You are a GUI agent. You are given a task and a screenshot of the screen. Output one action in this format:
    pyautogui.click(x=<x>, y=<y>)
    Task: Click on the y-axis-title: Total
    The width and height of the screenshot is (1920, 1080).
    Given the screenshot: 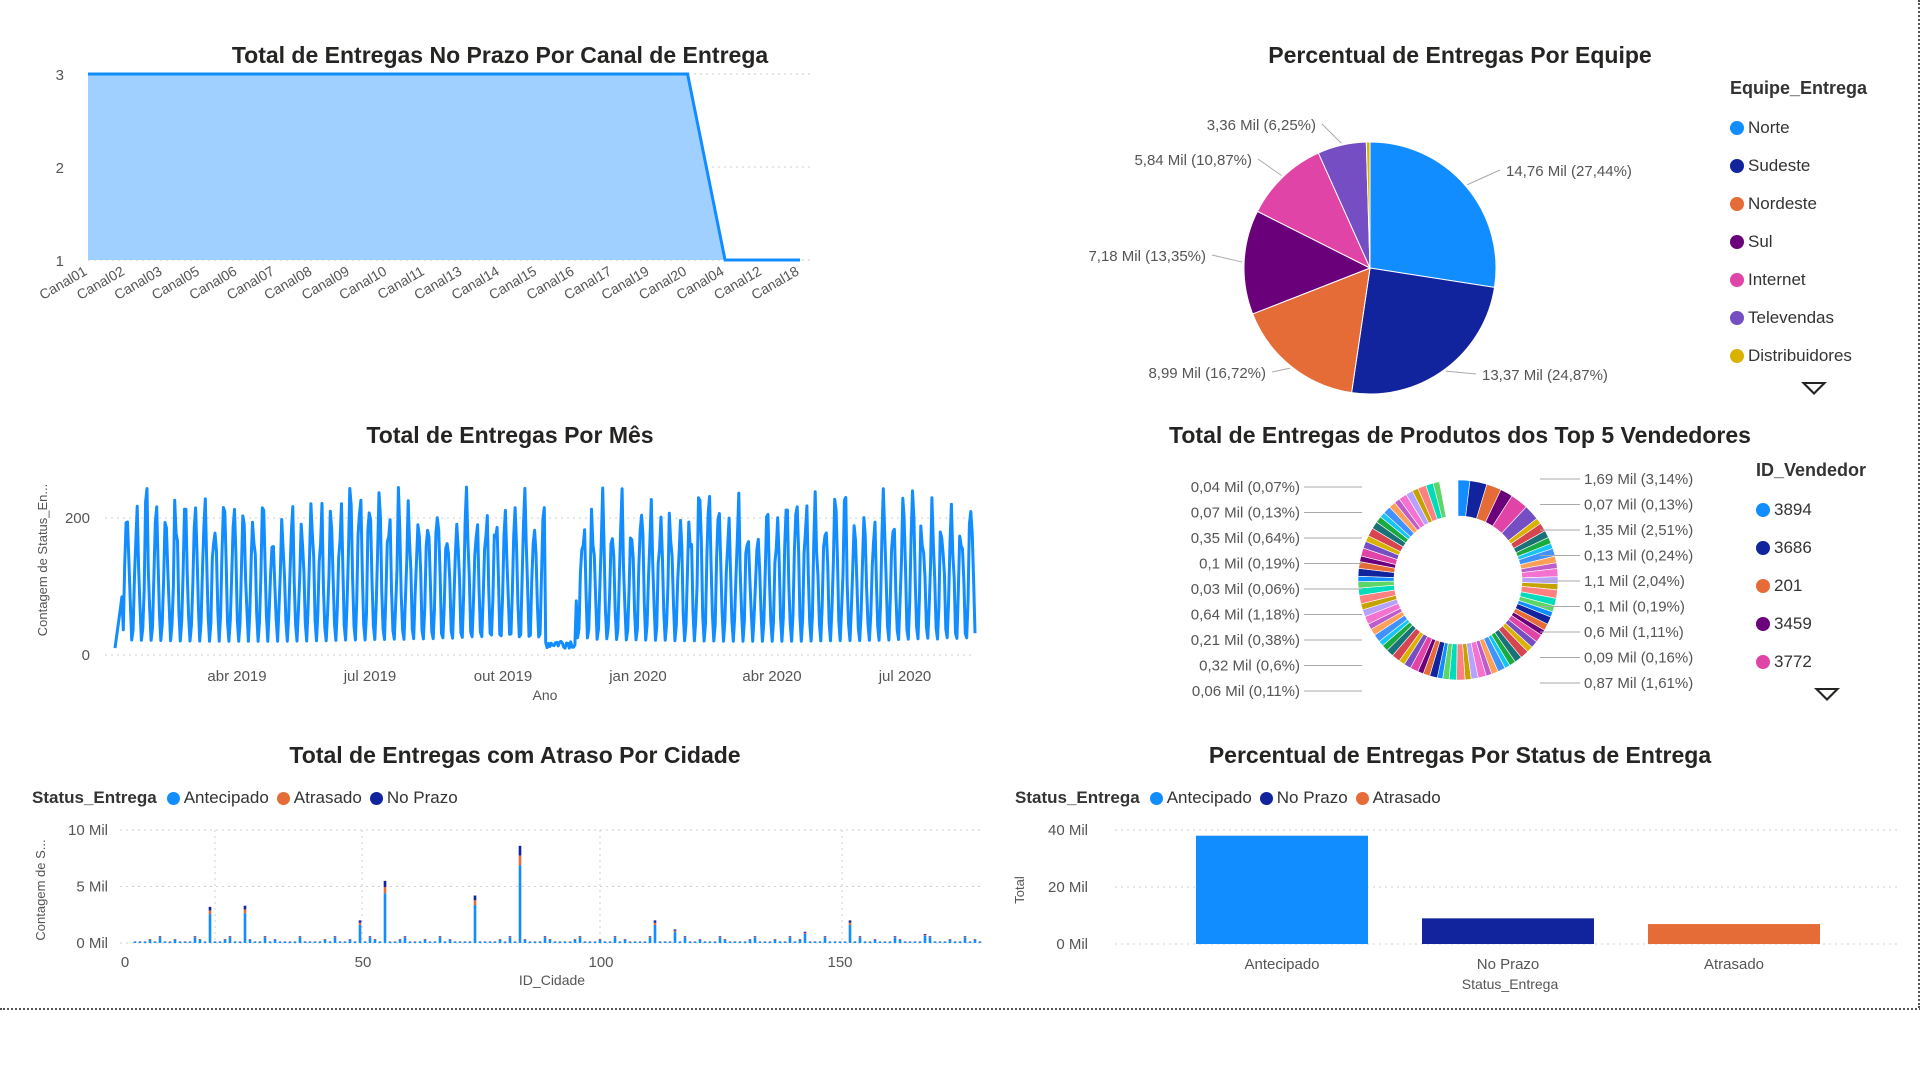 What is the action you would take?
    pyautogui.click(x=1019, y=890)
    